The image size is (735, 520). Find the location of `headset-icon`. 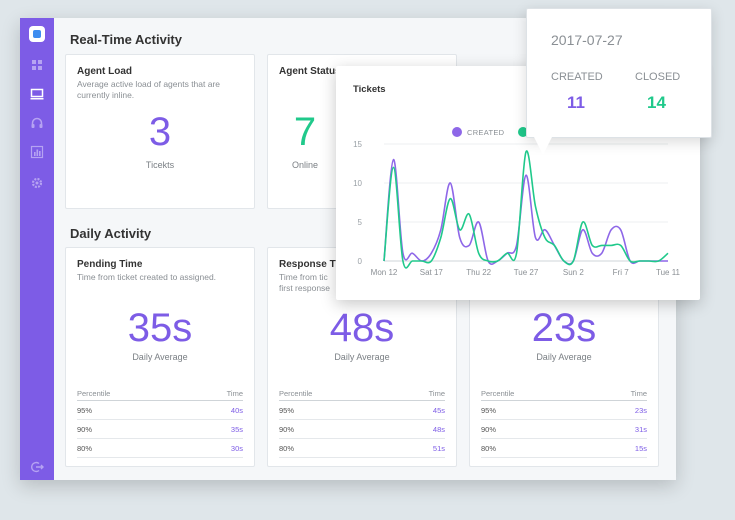

headset-icon is located at coordinates (37, 123).